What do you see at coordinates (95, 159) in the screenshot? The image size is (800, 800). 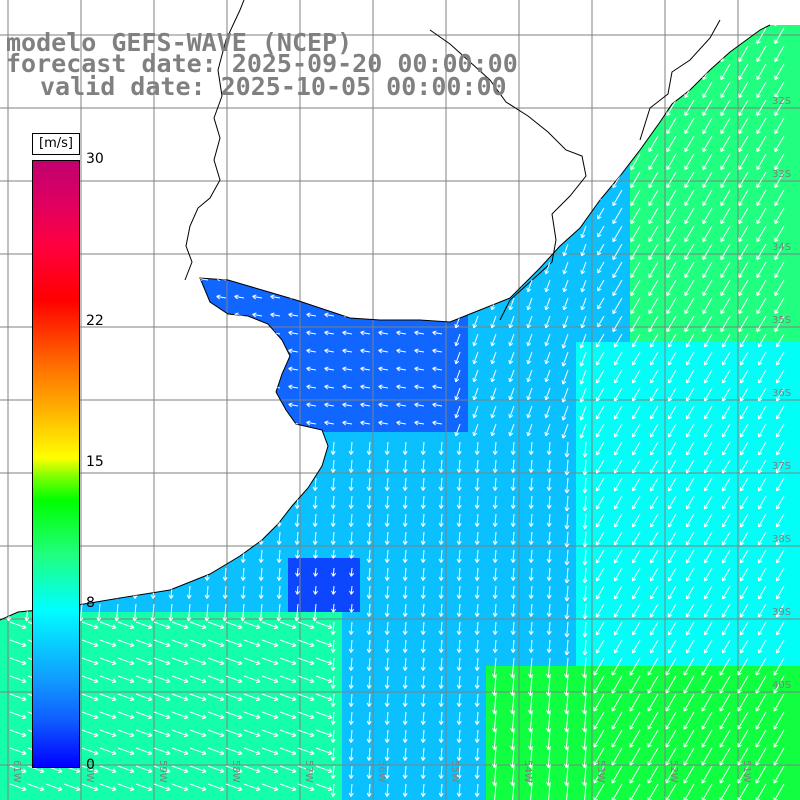 I see `legend-tick: 30` at bounding box center [95, 159].